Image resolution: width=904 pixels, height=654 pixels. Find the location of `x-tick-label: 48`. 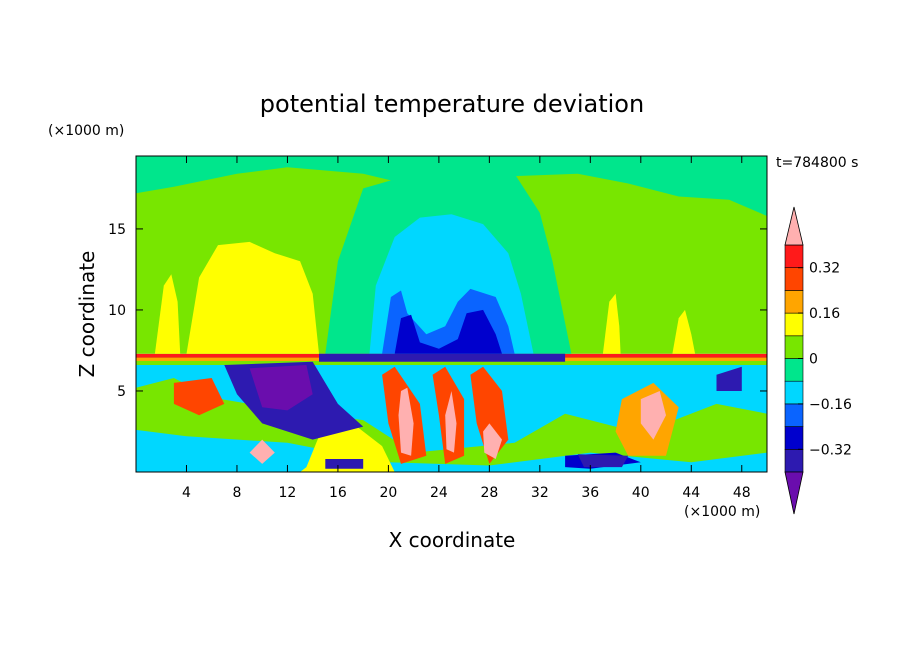

x-tick-label: 48 is located at coordinates (742, 493).